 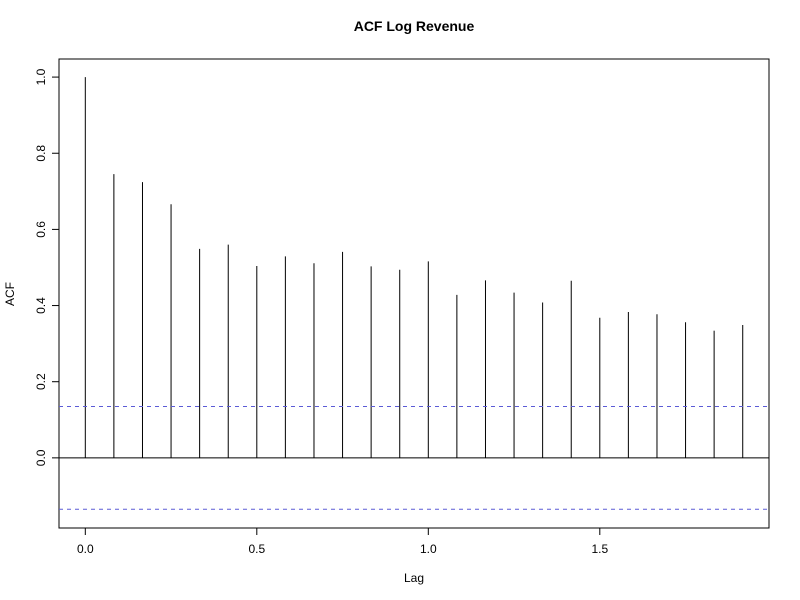 I want to click on x-axis: 0.0 0.5 1.0 1.5, so click(x=342, y=541).